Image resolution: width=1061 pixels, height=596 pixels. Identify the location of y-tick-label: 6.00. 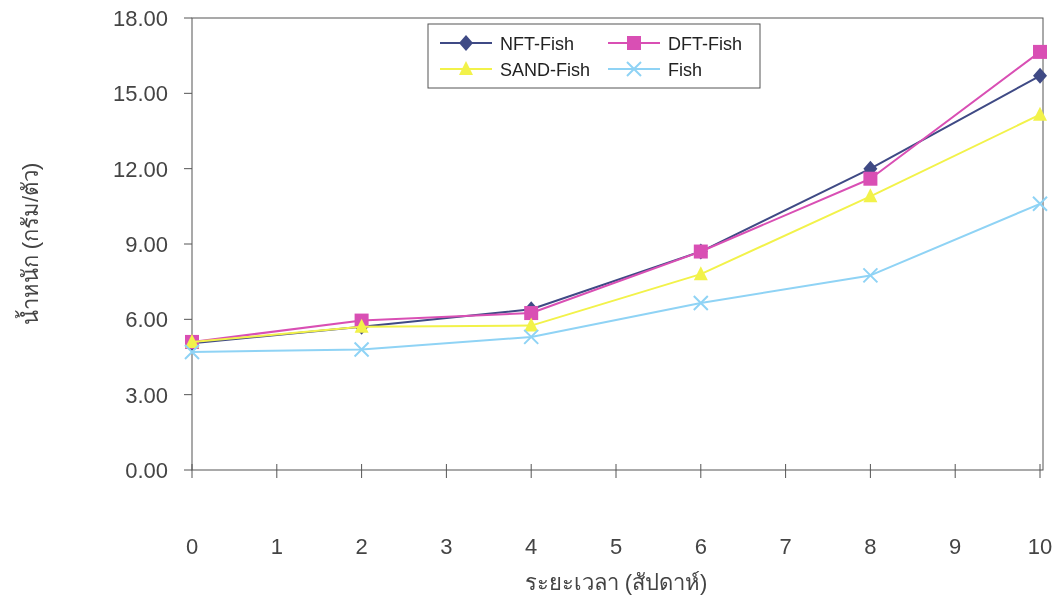
(146, 320).